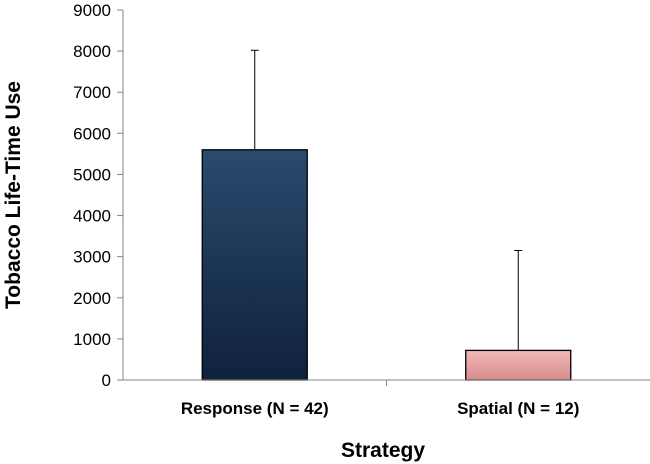  What do you see at coordinates (106, 380) in the screenshot?
I see `y-tick-label: 0` at bounding box center [106, 380].